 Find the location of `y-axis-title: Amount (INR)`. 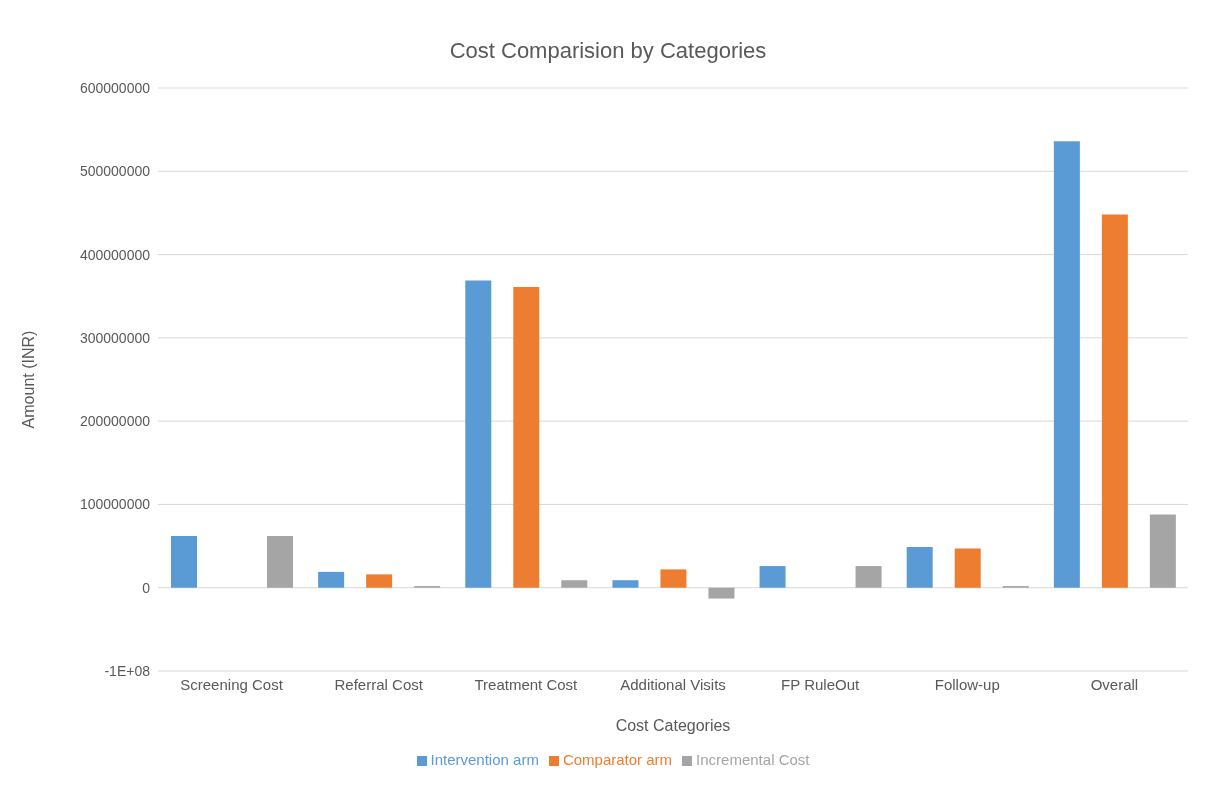

y-axis-title: Amount (INR) is located at coordinates (28, 379).